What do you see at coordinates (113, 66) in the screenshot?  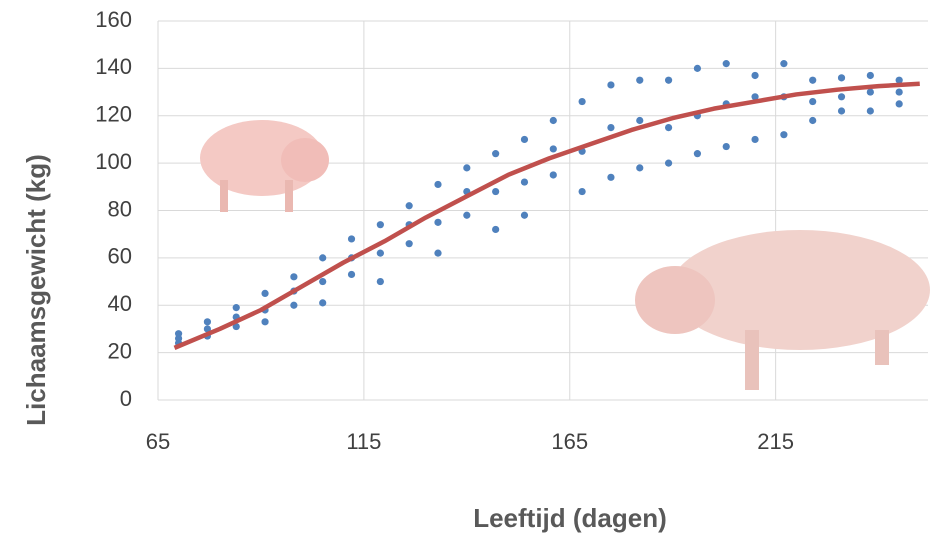 I see `y-tick-label: 140` at bounding box center [113, 66].